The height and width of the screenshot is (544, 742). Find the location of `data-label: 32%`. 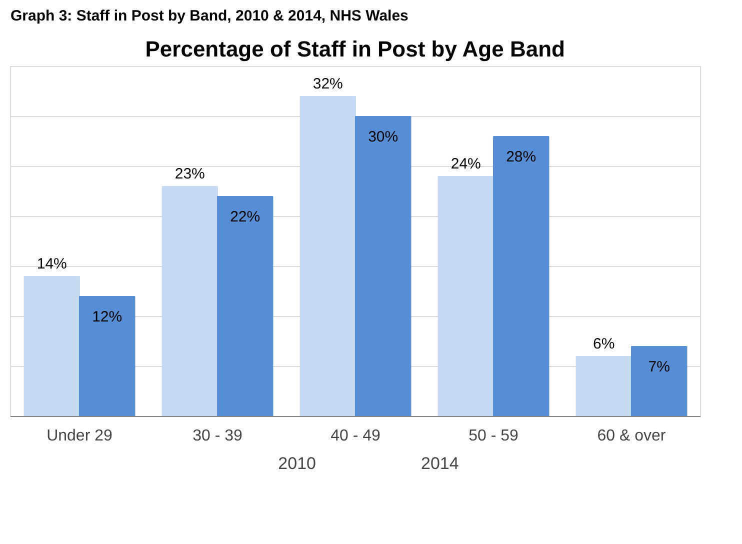

data-label: 32% is located at coordinates (327, 84).